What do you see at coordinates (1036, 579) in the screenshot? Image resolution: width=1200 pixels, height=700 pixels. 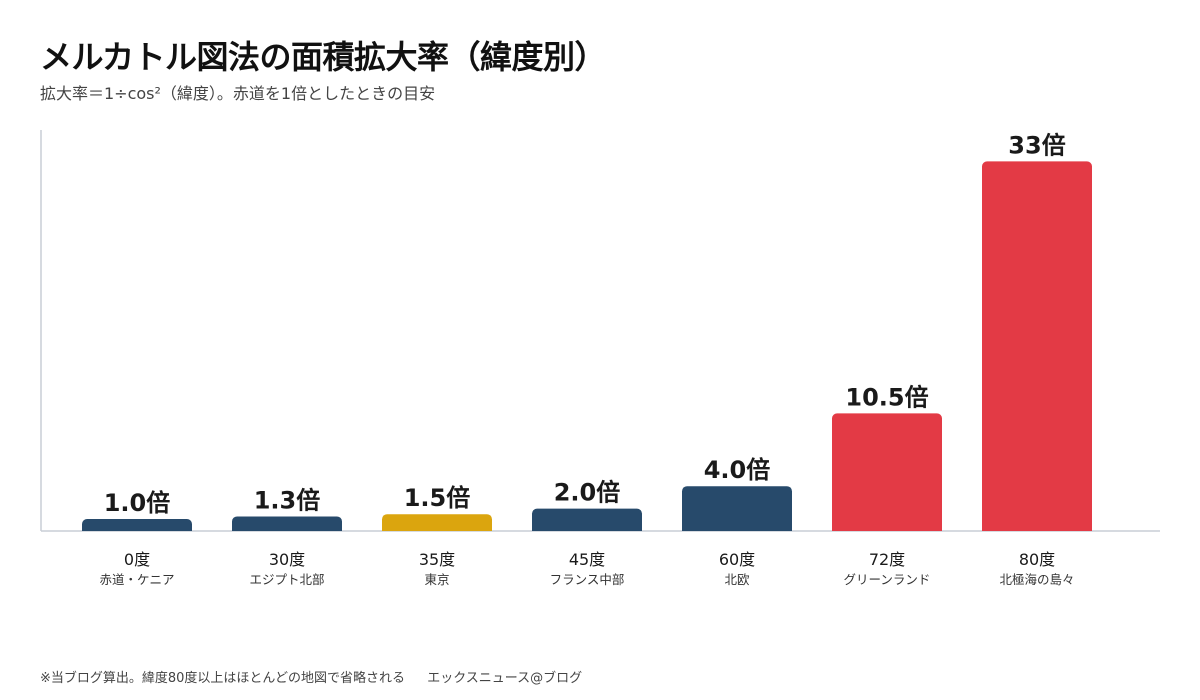 I see `category-sublabel: 北極海の島々` at bounding box center [1036, 579].